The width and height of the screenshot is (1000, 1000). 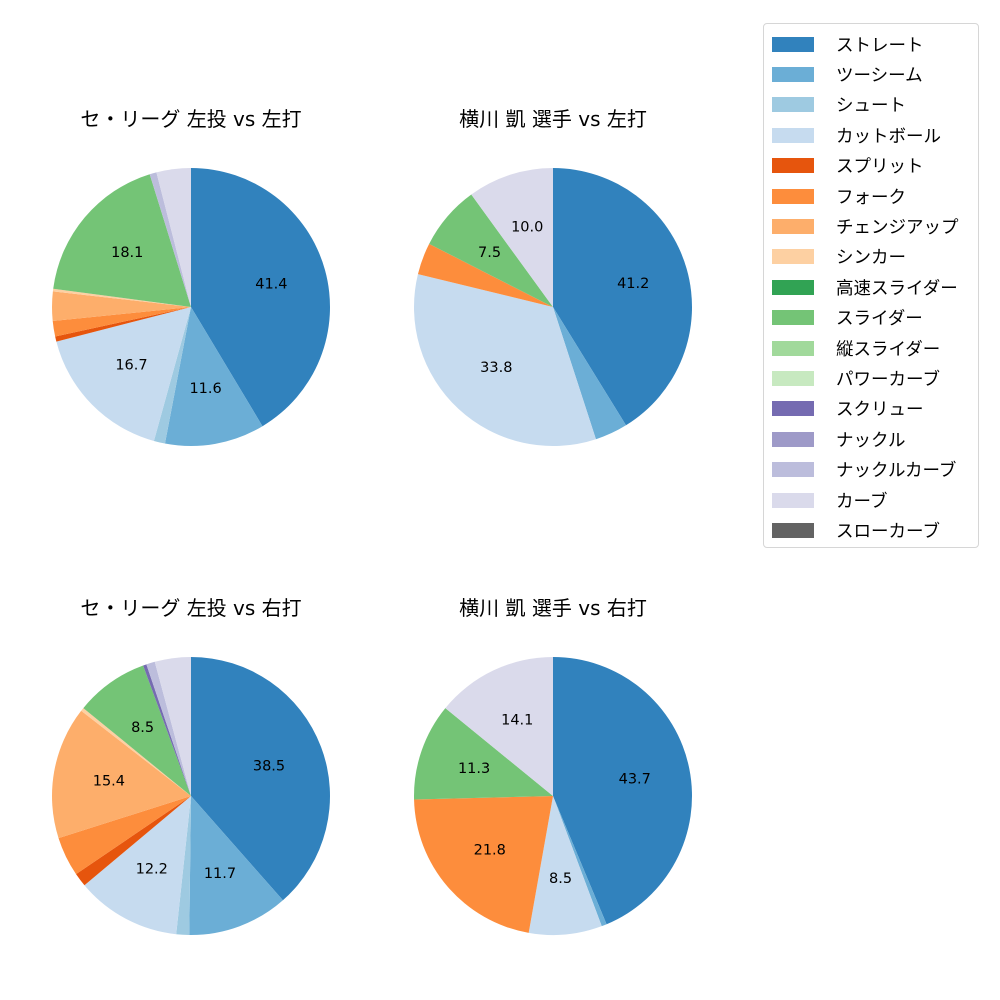 I want to click on legend-item: スローカーブ, so click(x=856, y=530).